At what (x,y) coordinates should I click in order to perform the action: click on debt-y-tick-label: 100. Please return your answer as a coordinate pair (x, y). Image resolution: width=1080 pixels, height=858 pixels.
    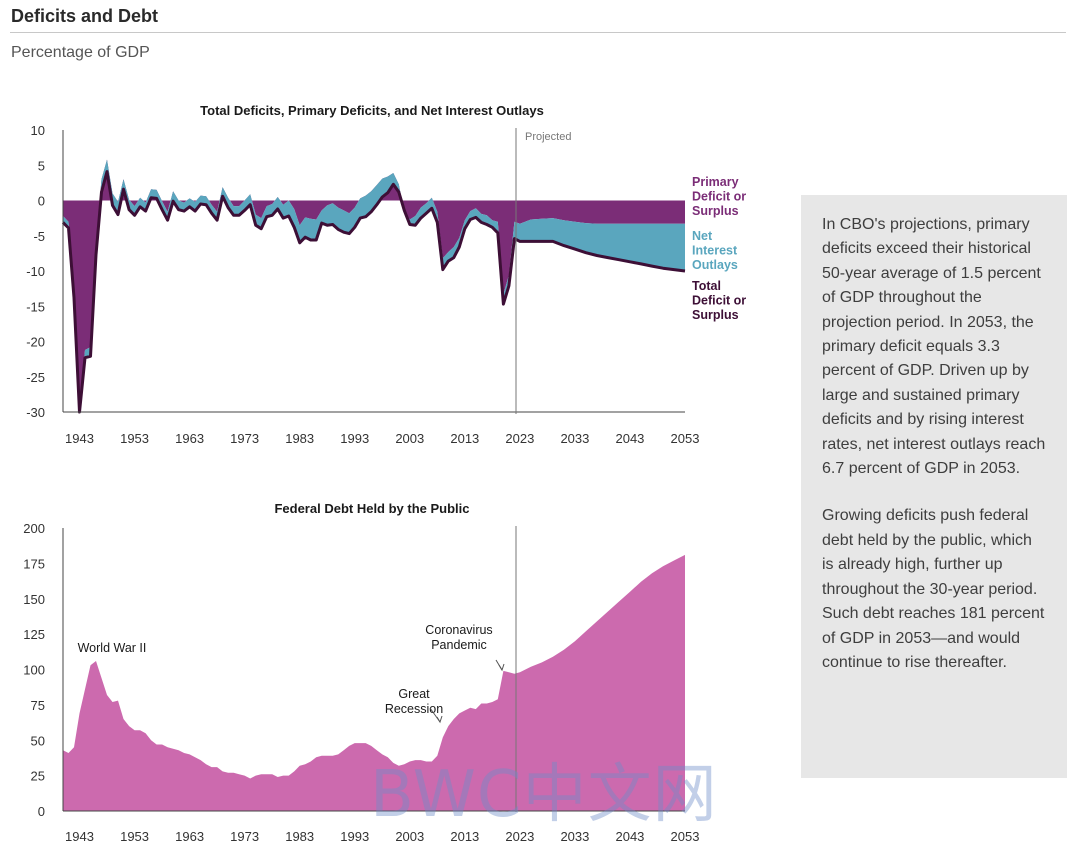
    Looking at the image, I should click on (34, 670).